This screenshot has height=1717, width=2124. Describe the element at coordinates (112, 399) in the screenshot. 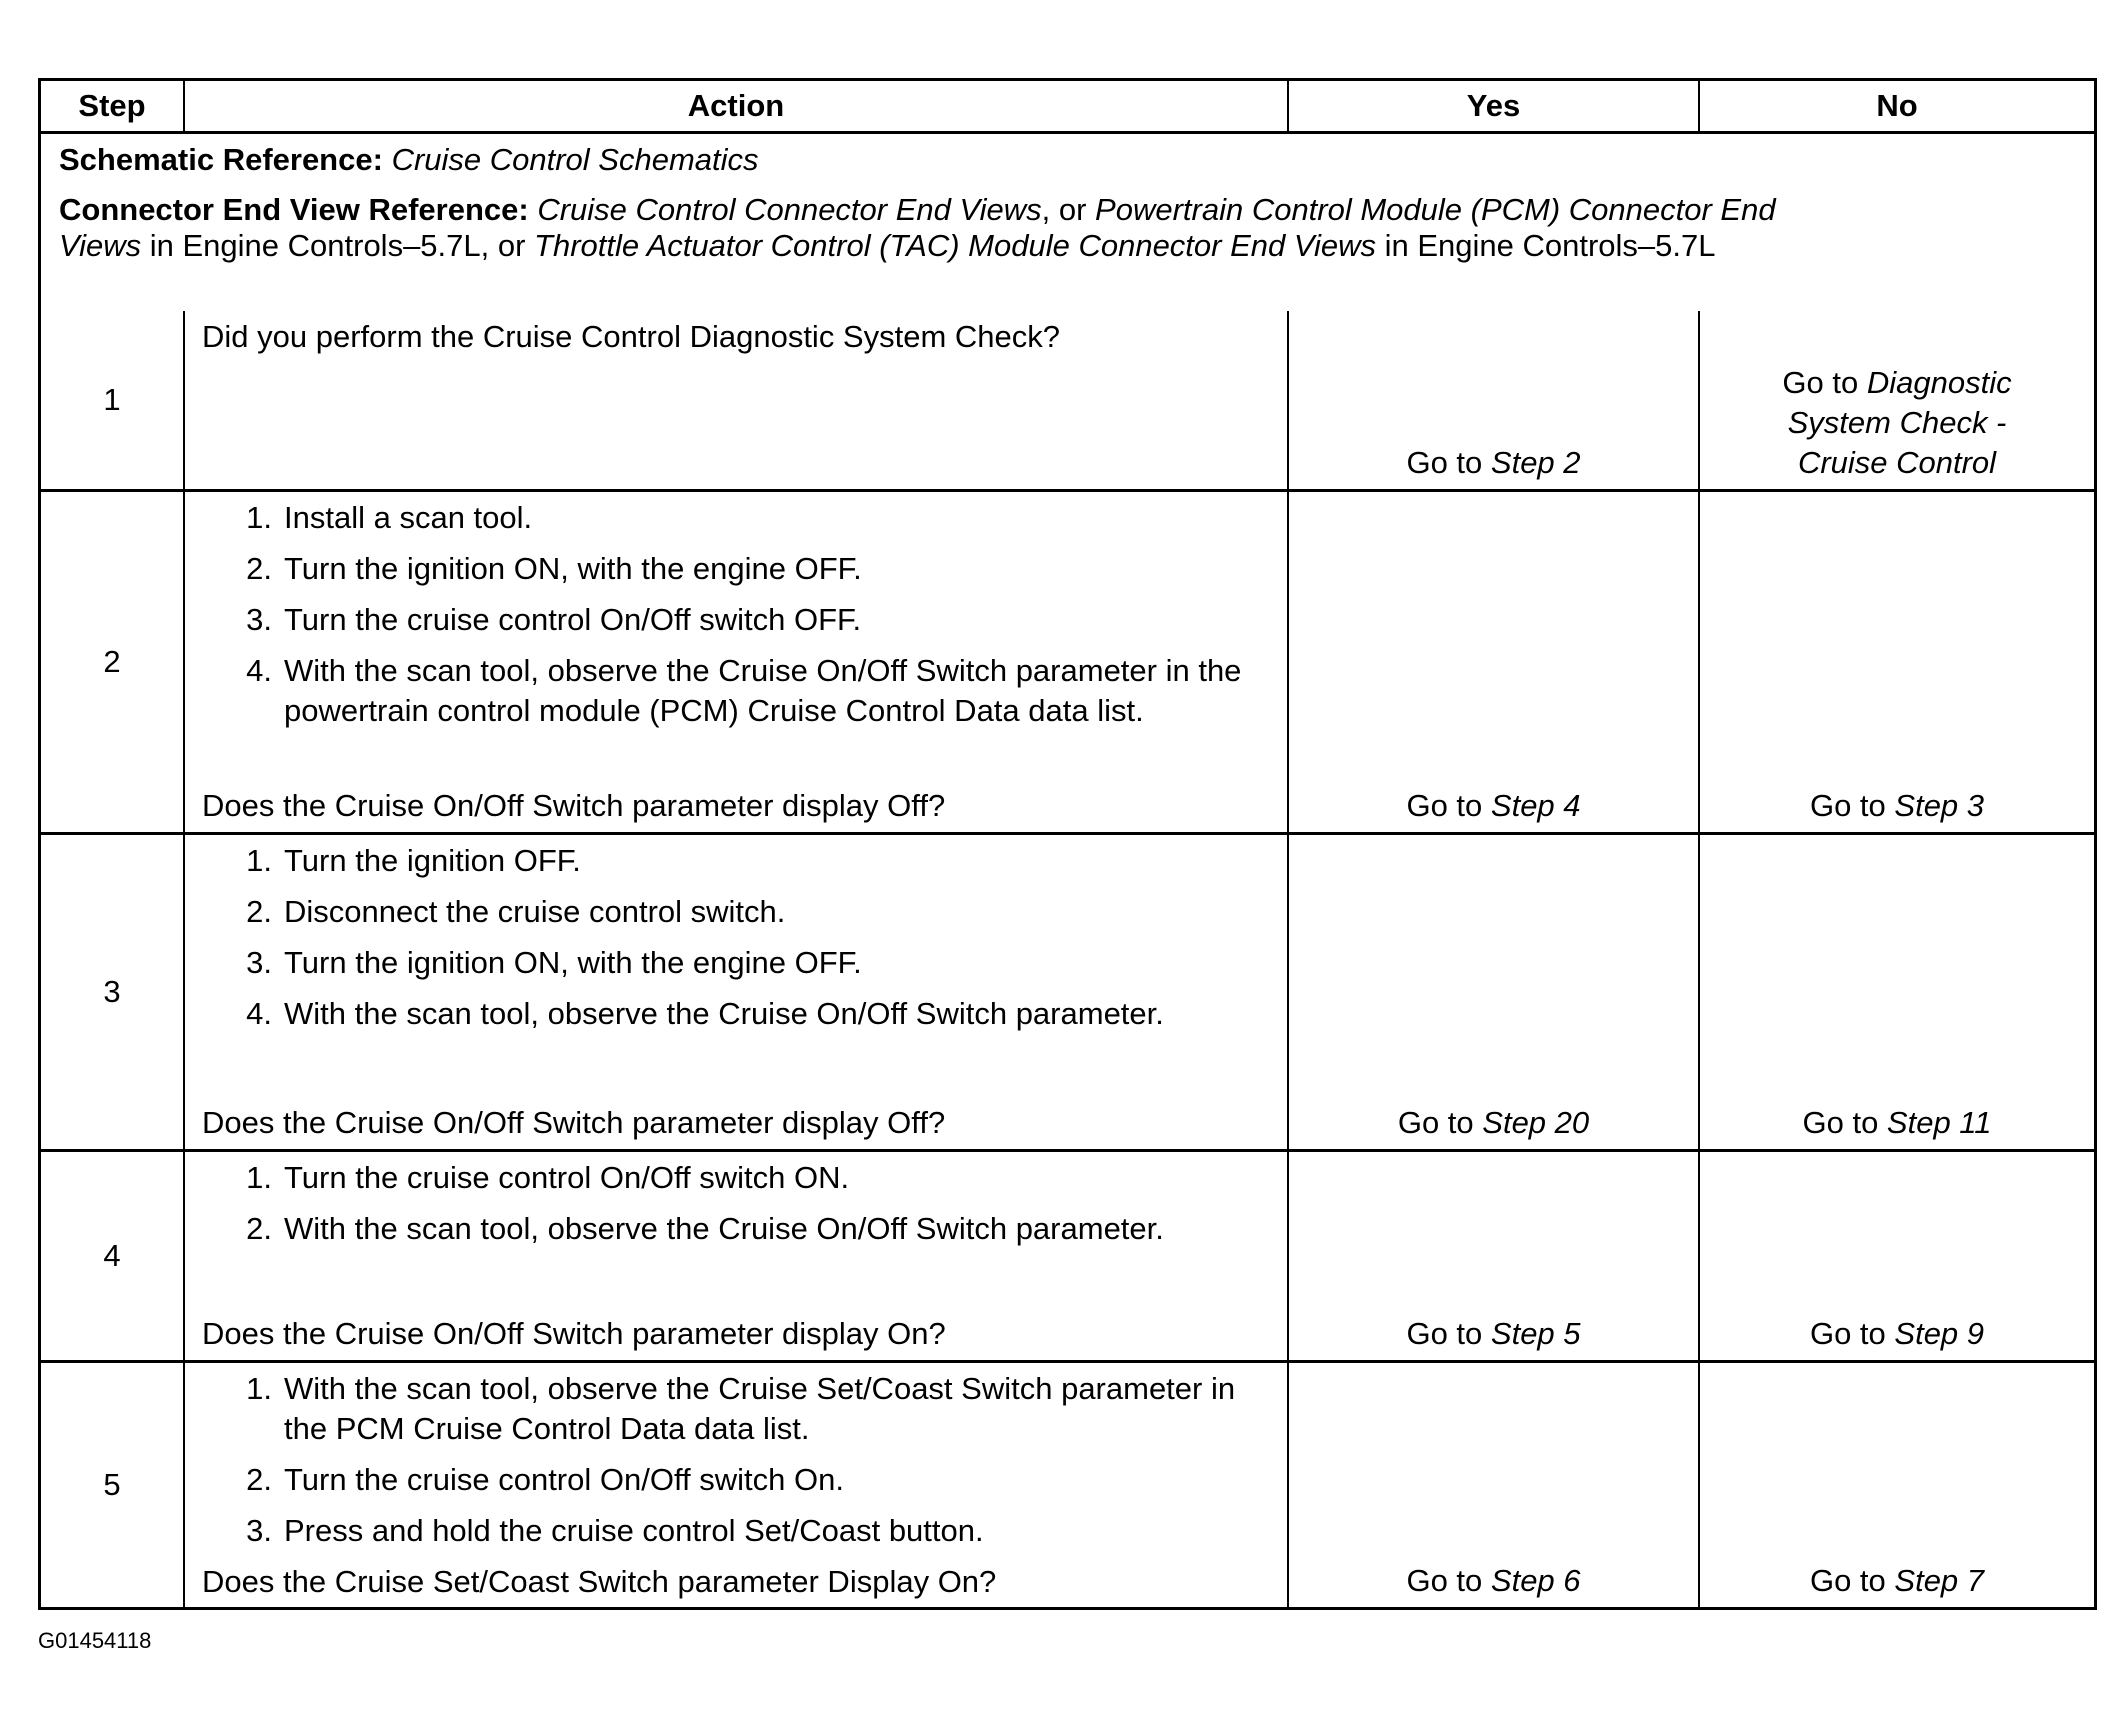

I see `step-number: 1` at that location.